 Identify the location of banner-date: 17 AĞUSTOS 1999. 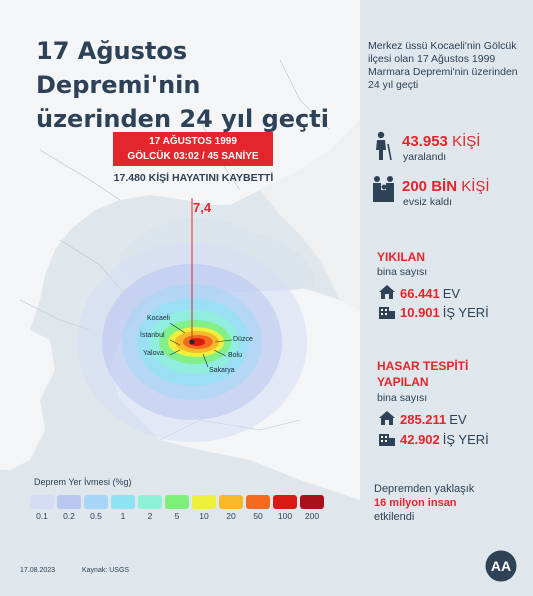
(193, 141).